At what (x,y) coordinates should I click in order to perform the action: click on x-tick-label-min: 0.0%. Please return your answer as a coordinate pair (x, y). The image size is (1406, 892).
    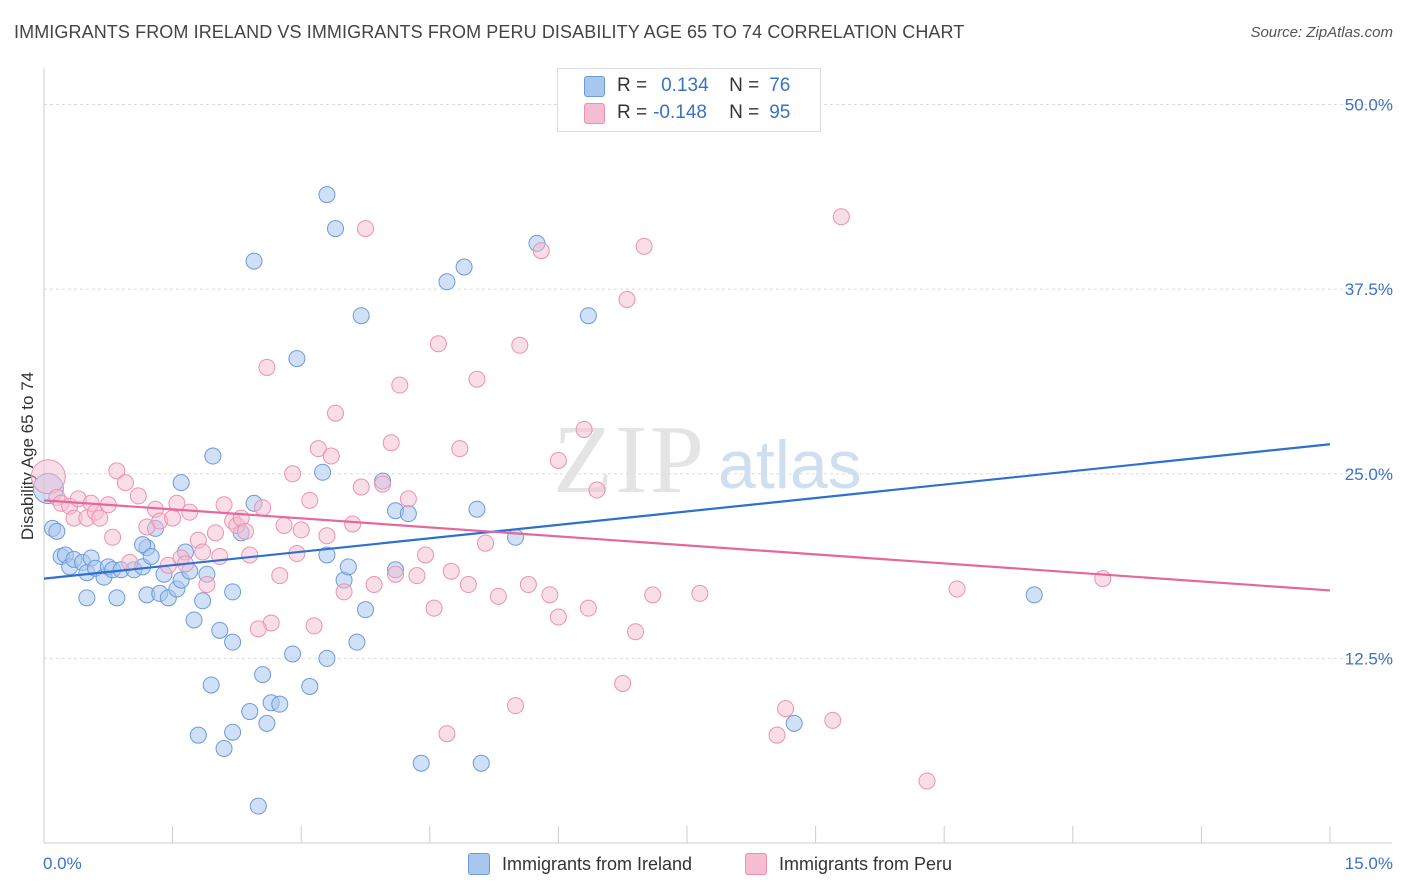
    Looking at the image, I should click on (62, 863).